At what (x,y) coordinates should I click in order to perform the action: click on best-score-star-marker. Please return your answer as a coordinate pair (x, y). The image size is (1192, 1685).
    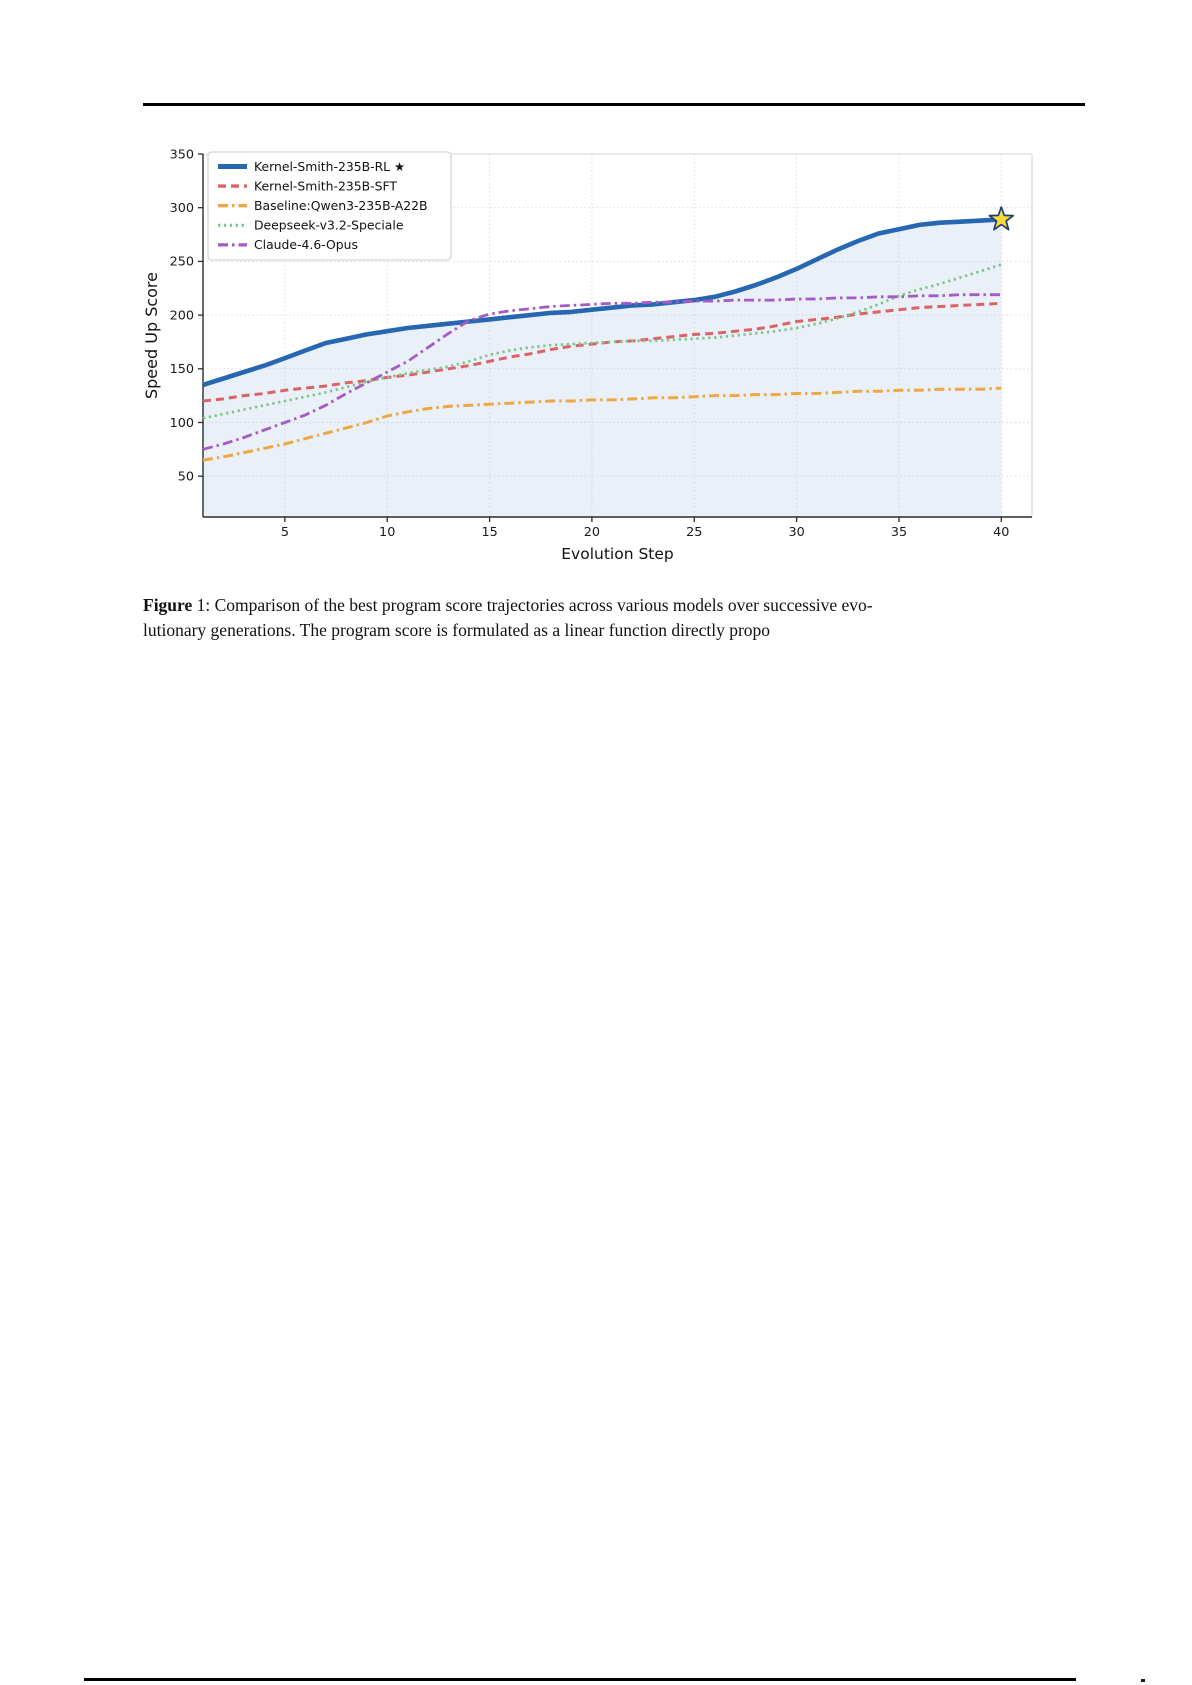
    Looking at the image, I should click on (1001, 218).